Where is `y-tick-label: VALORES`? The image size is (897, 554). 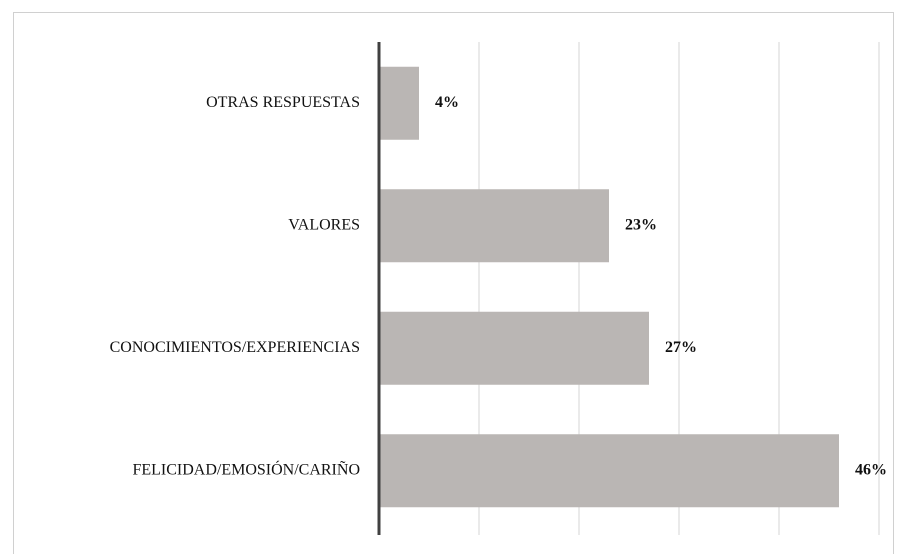 y-tick-label: VALORES is located at coordinates (324, 224).